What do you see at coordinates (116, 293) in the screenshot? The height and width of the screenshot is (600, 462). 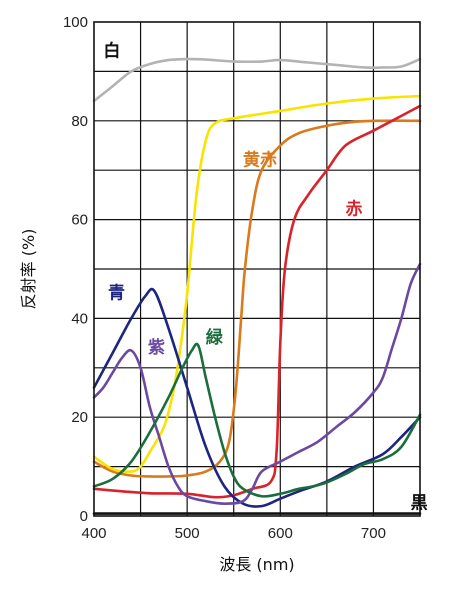 I see `series-label: 青` at bounding box center [116, 293].